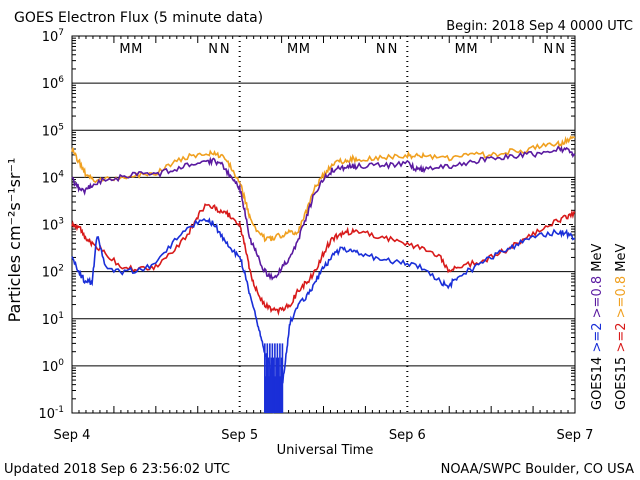  I want to click on y-tick-labels: 10⁷ 10⁶ 10⁵ 10⁴ 10³ 10² 10¹ 10⁰ 10⁻¹, so click(51, 225).